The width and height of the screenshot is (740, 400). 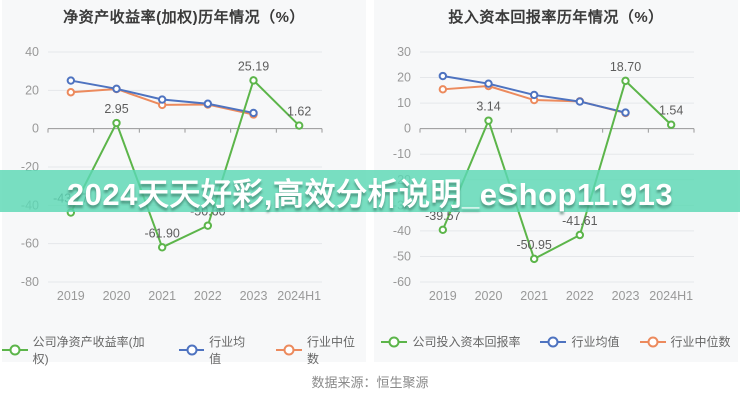 I want to click on data-point-label: -50.95, so click(x=533, y=245).